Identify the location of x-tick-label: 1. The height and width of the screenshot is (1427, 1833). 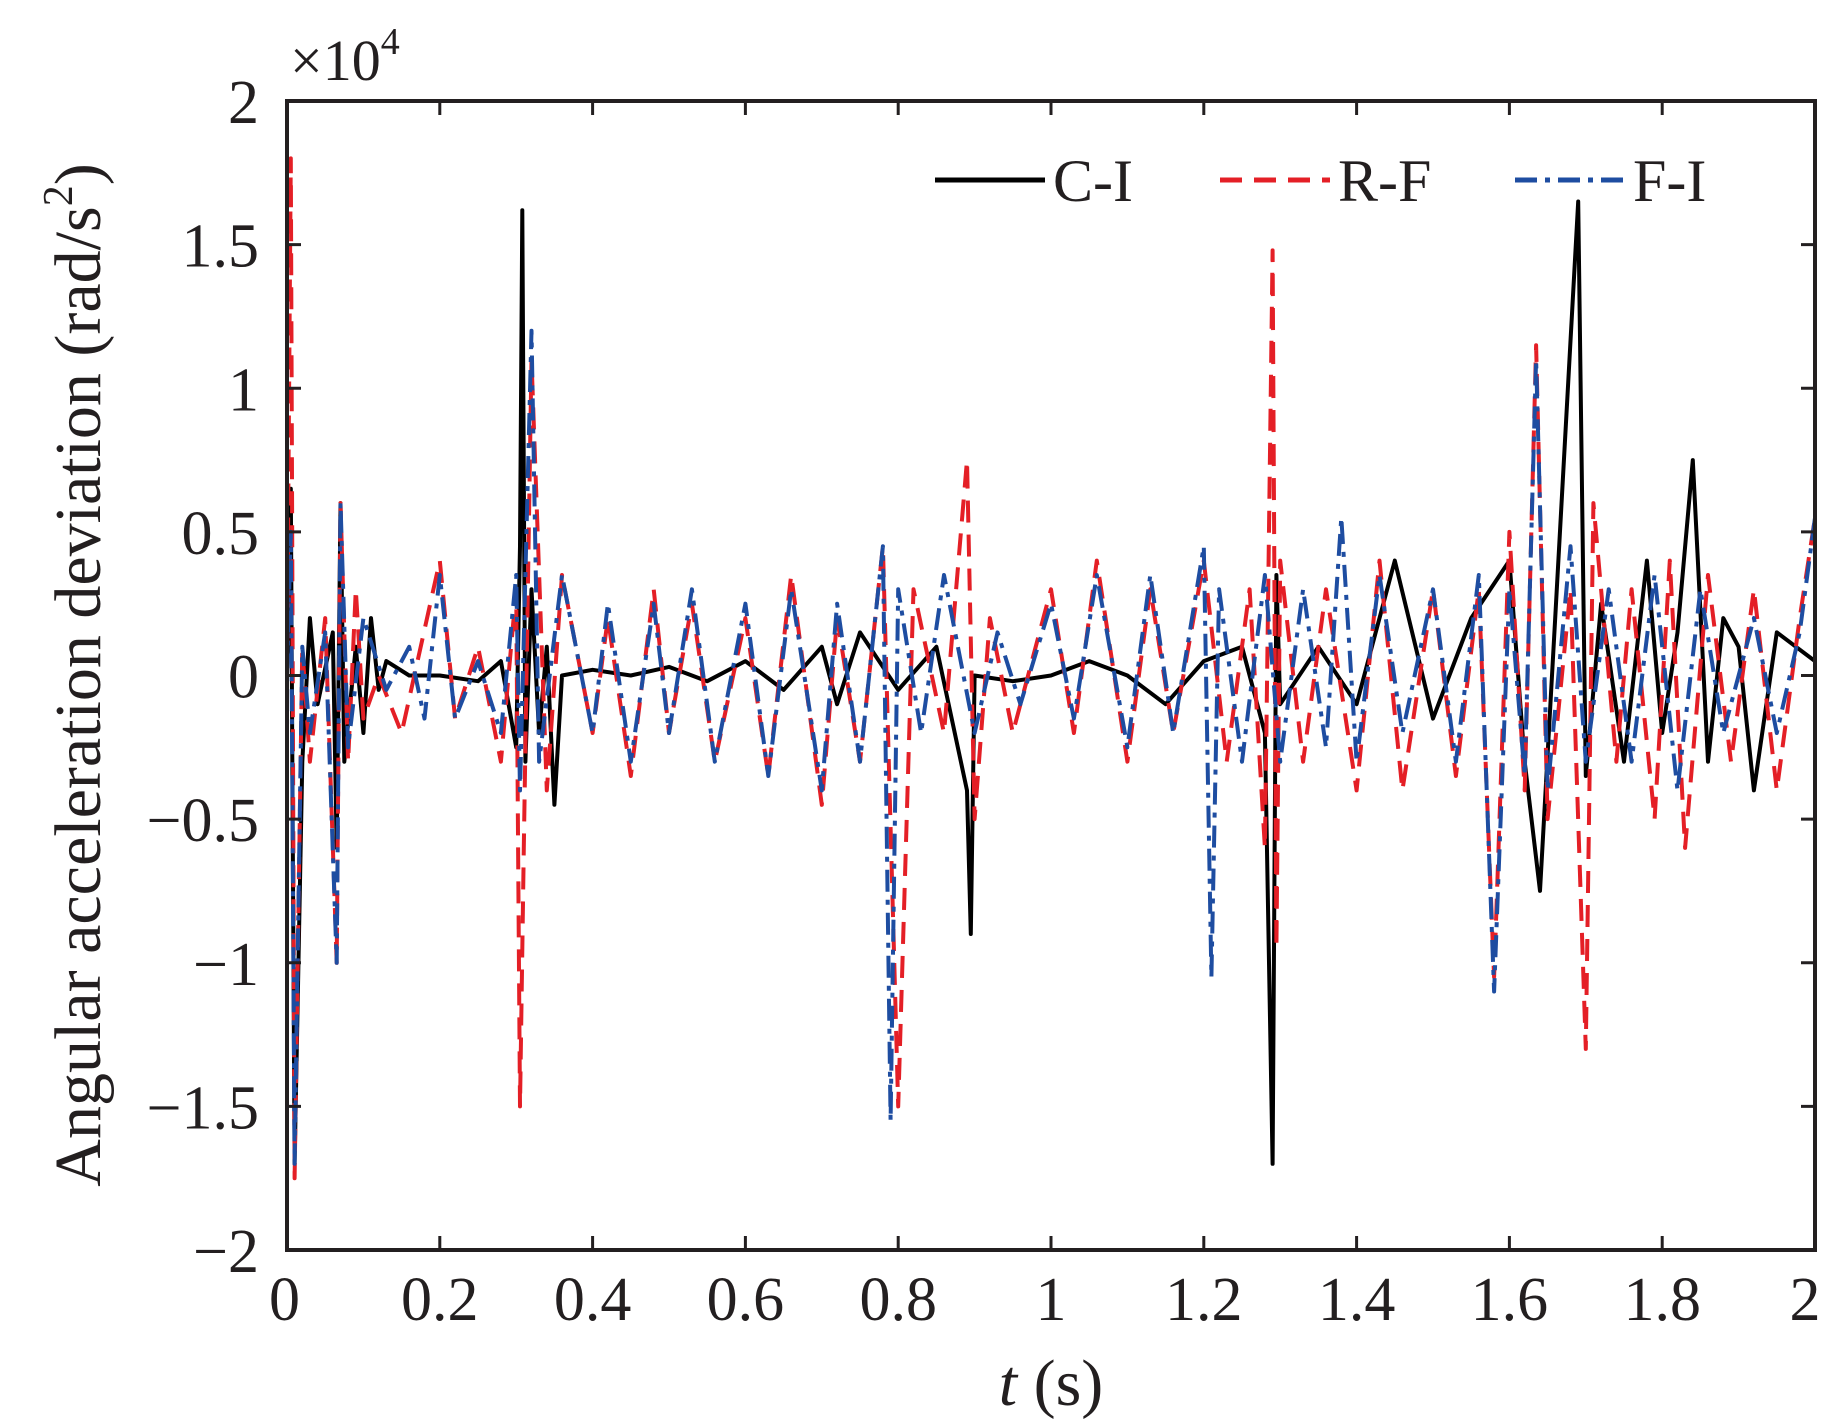
(1051, 1300).